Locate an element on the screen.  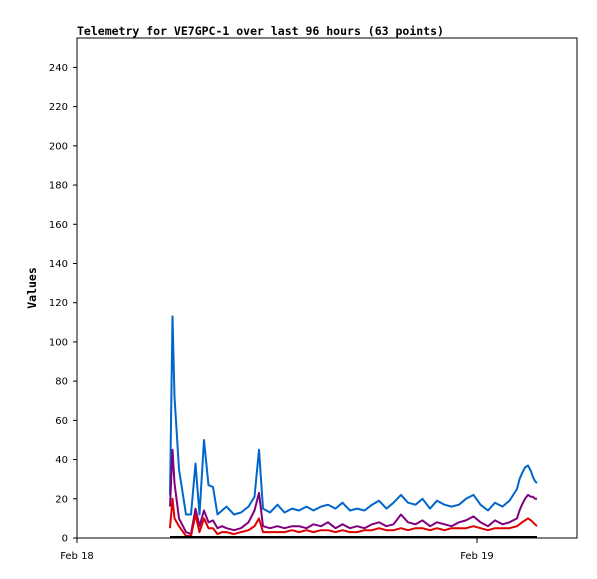
y-tick-label: 20 is located at coordinates (61, 499).